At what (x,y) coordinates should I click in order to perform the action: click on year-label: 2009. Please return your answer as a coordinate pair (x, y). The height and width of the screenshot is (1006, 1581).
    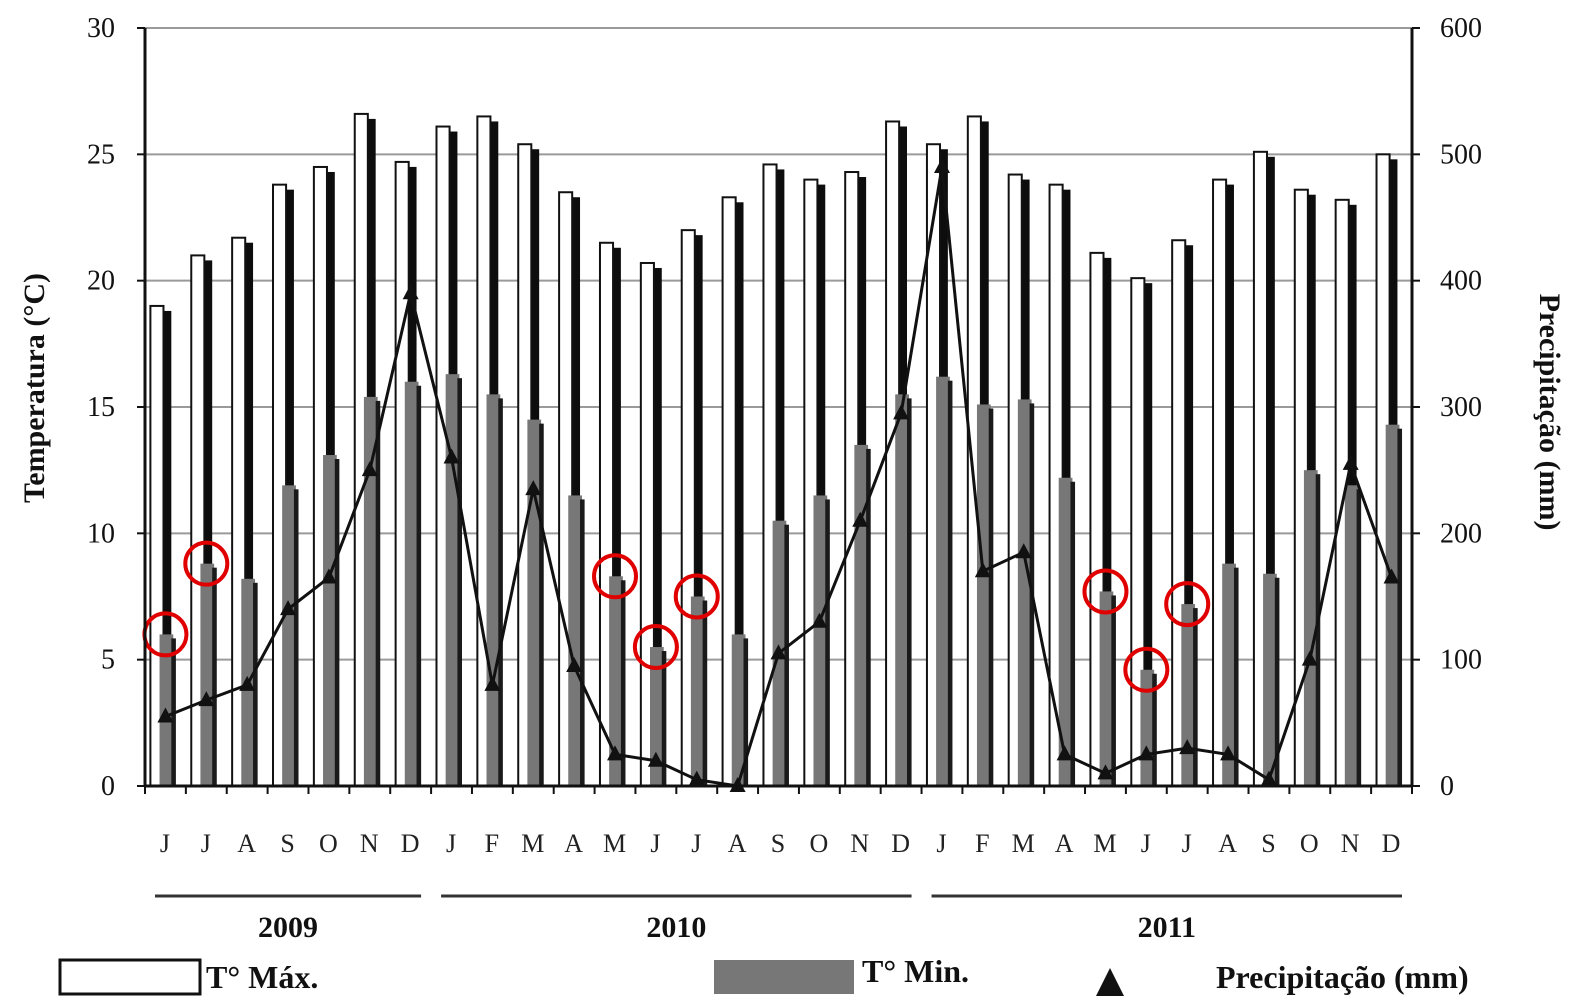
    Looking at the image, I should click on (288, 927).